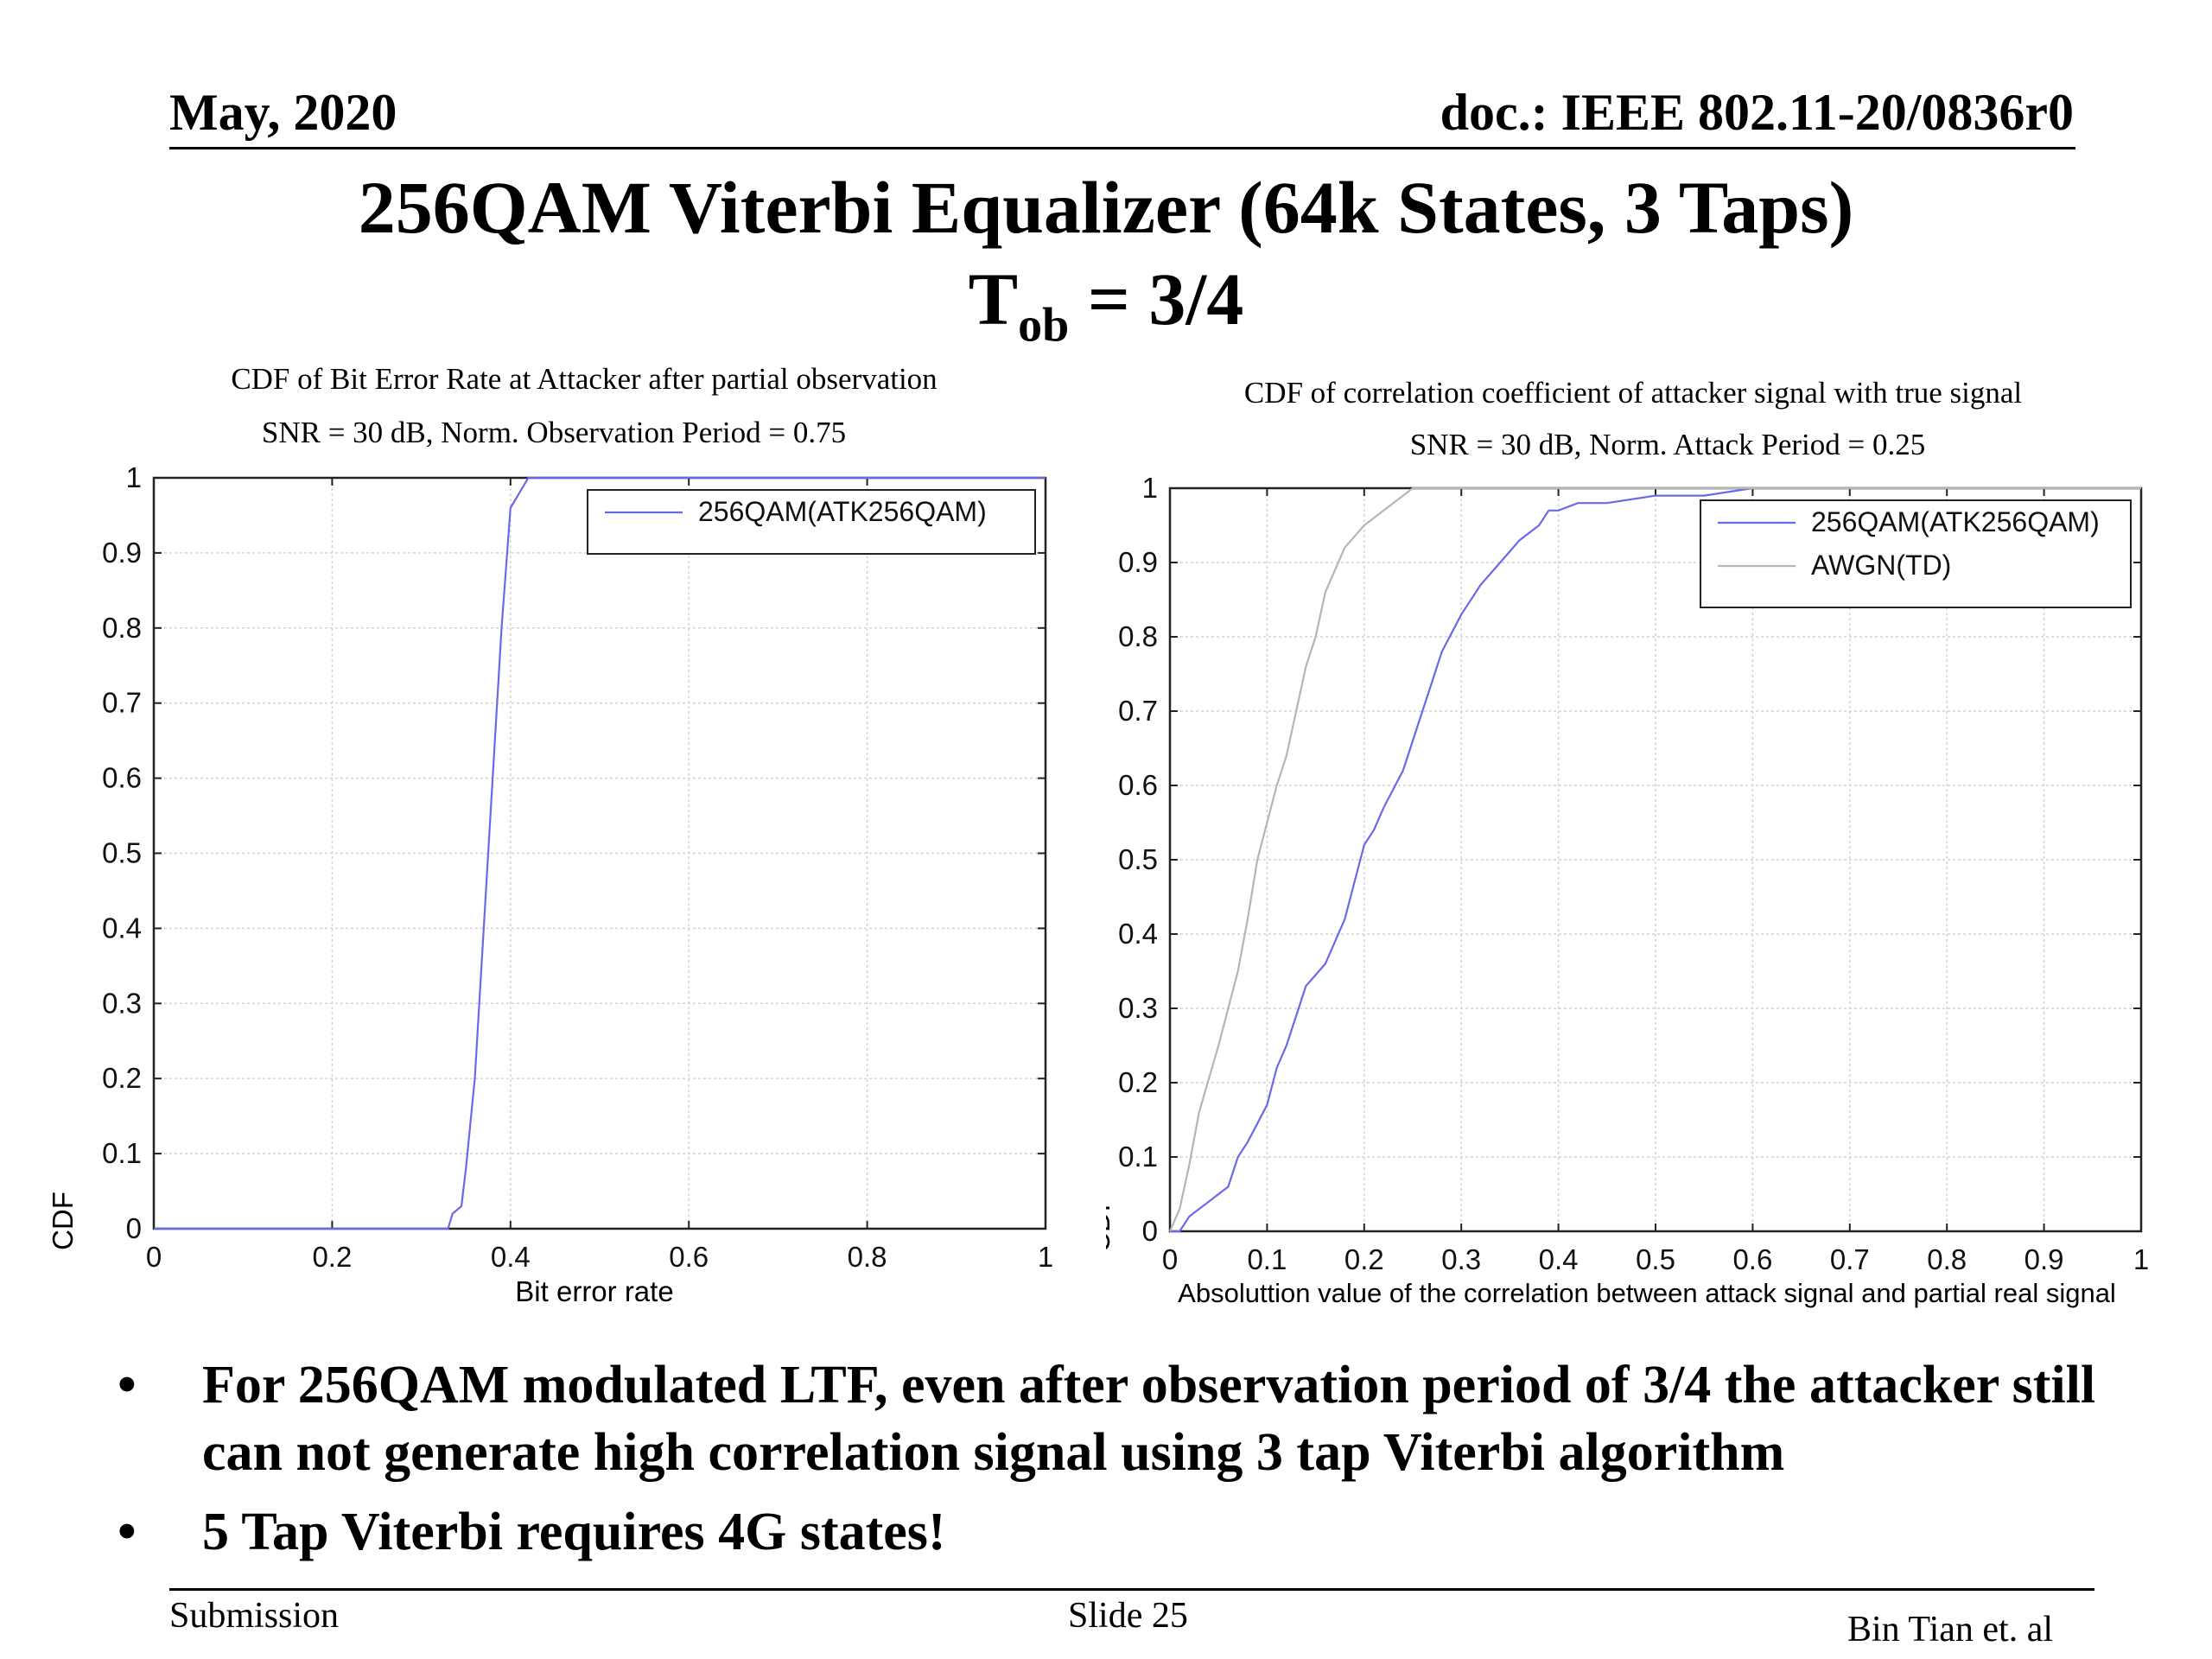 This screenshot has width=2212, height=1659. What do you see at coordinates (1461, 1259) in the screenshot?
I see `x-tick-label: 0.3` at bounding box center [1461, 1259].